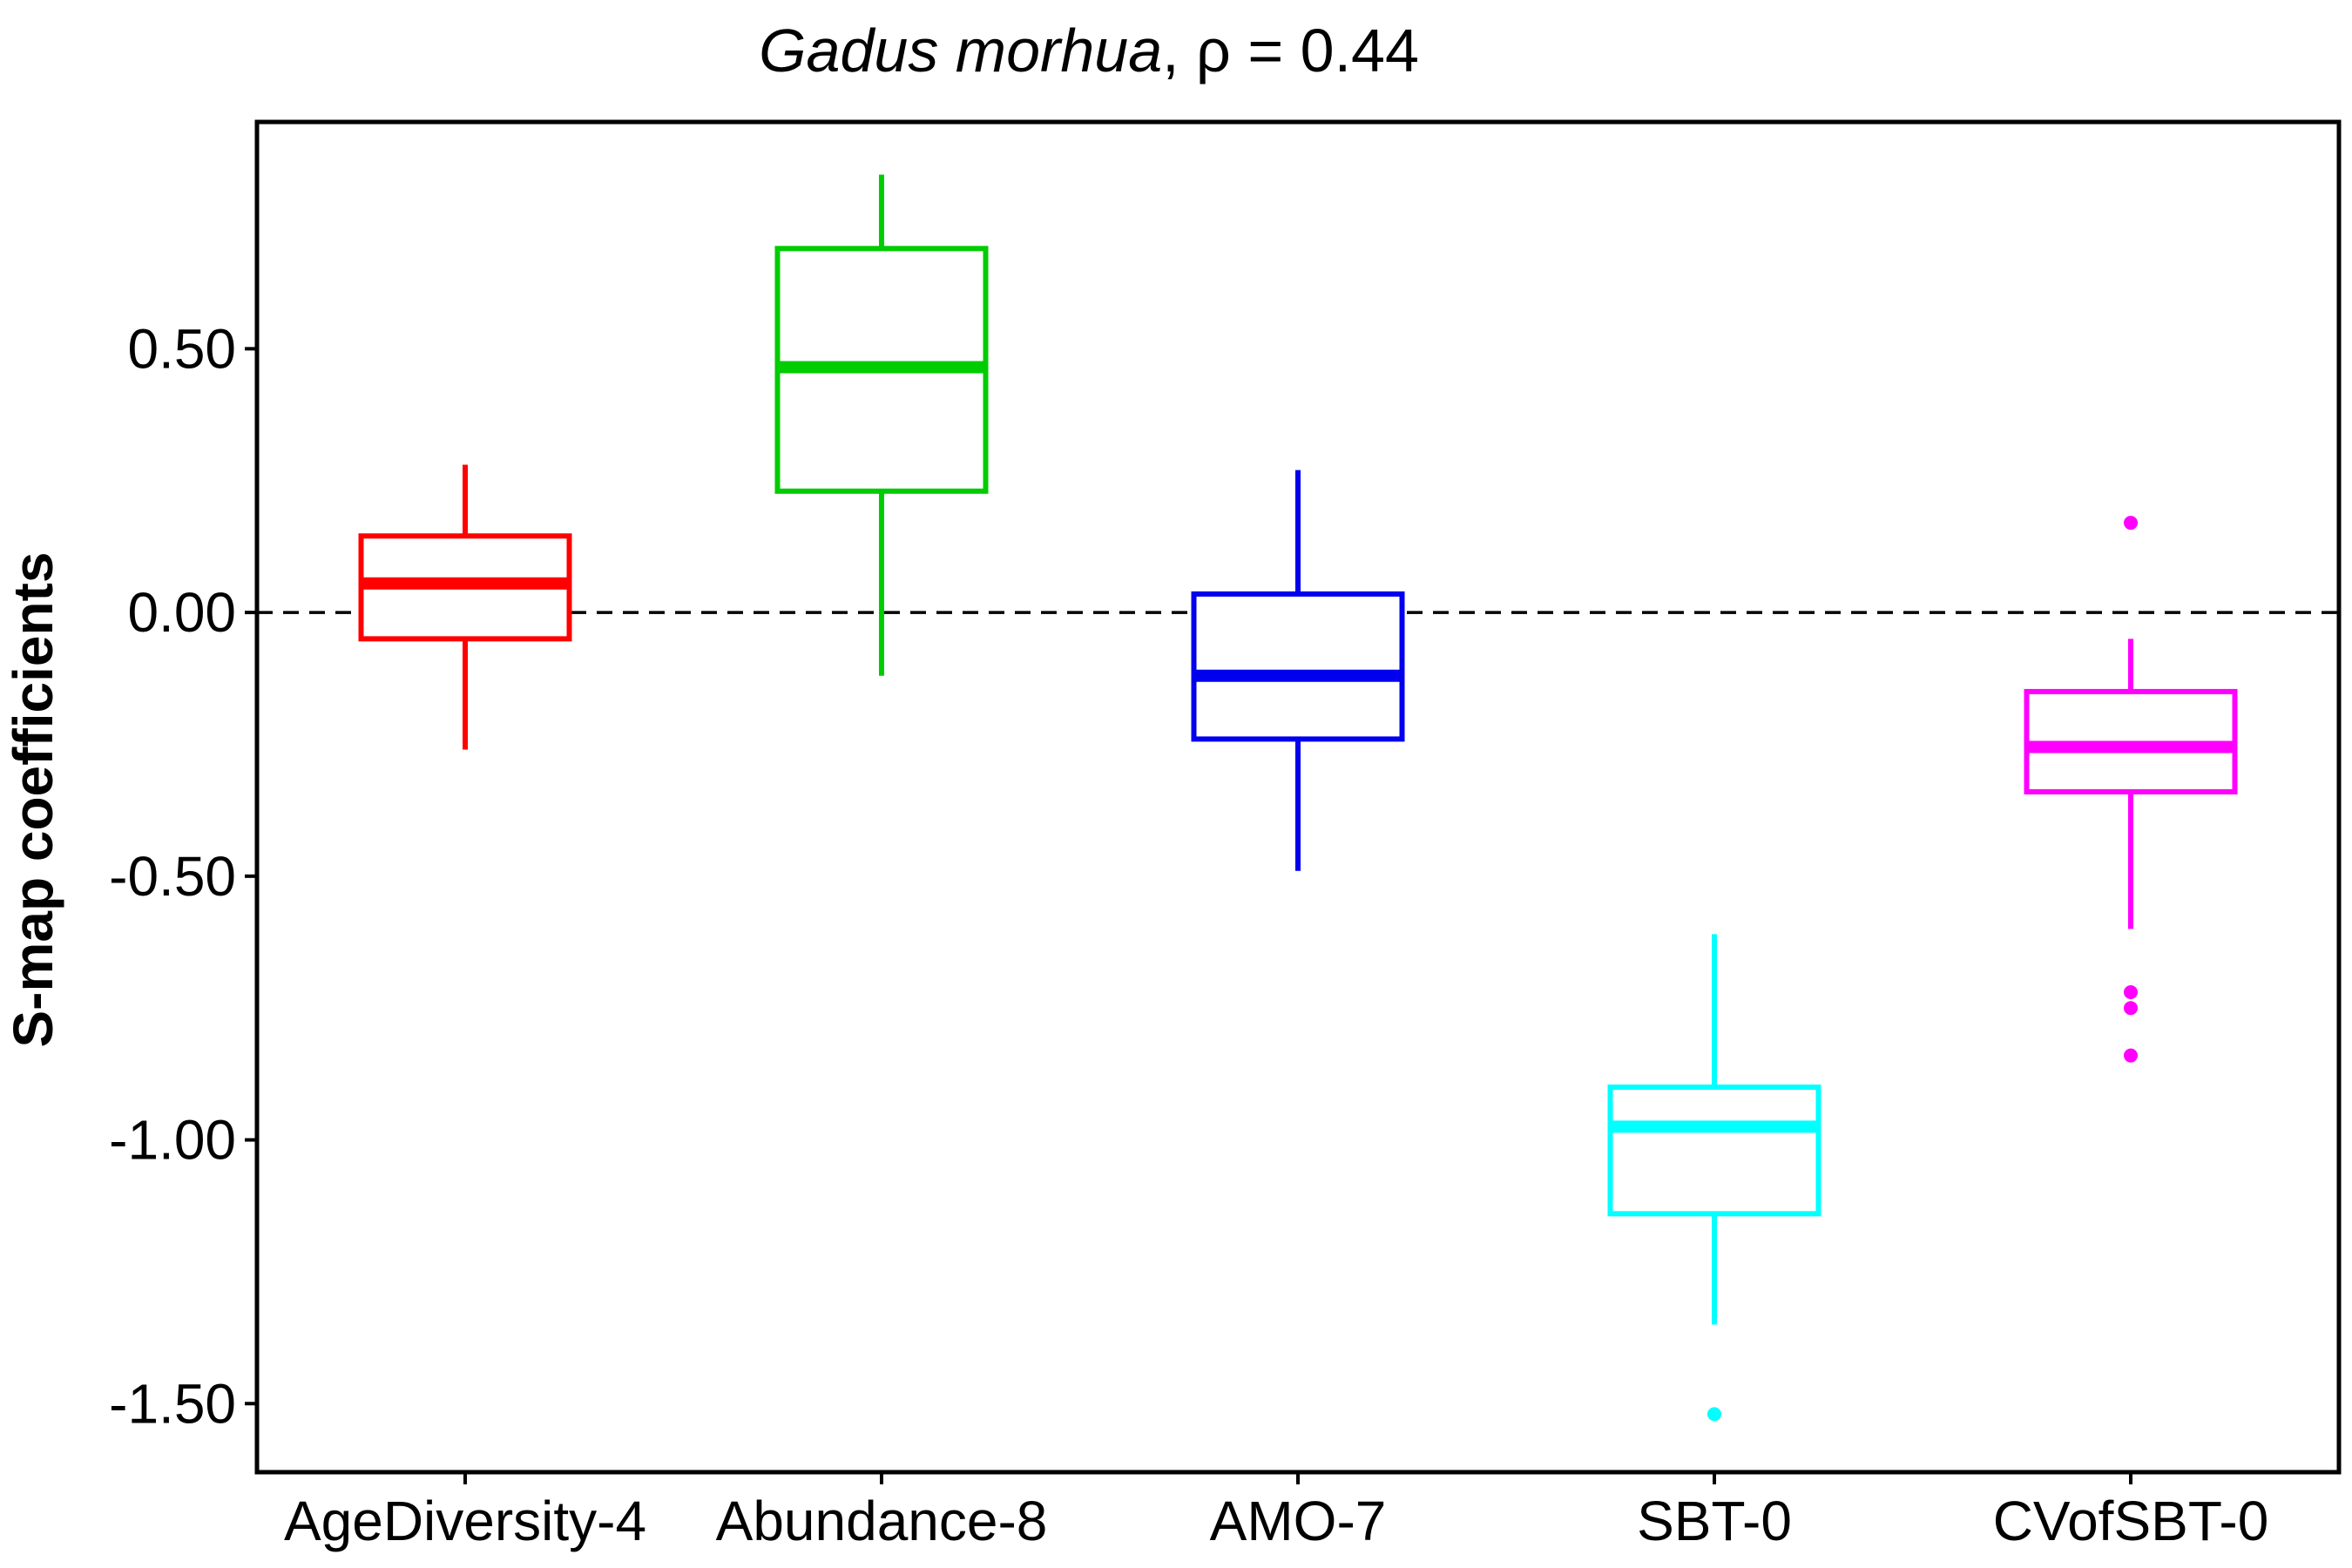 The width and height of the screenshot is (2352, 1568). I want to click on chart-title-italic: Gadus morhua, so click(960, 50).